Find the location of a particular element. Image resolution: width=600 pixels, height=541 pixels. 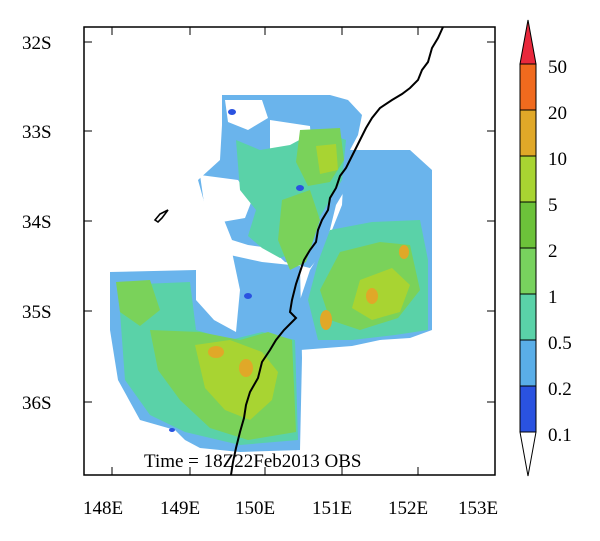

colorbar-label: 0.5 is located at coordinates (560, 343).